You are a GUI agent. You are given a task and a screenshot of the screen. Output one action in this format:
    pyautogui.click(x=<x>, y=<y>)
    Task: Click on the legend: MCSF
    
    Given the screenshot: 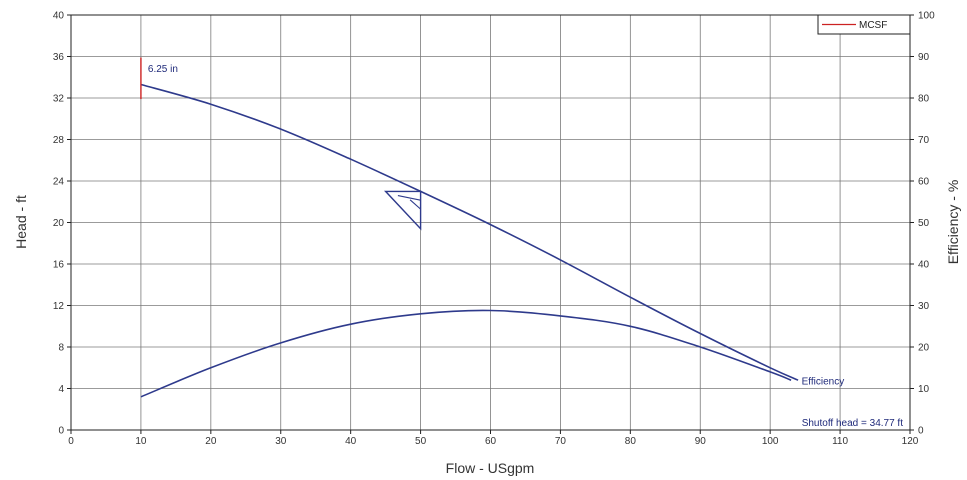 What is the action you would take?
    pyautogui.click(x=864, y=24)
    